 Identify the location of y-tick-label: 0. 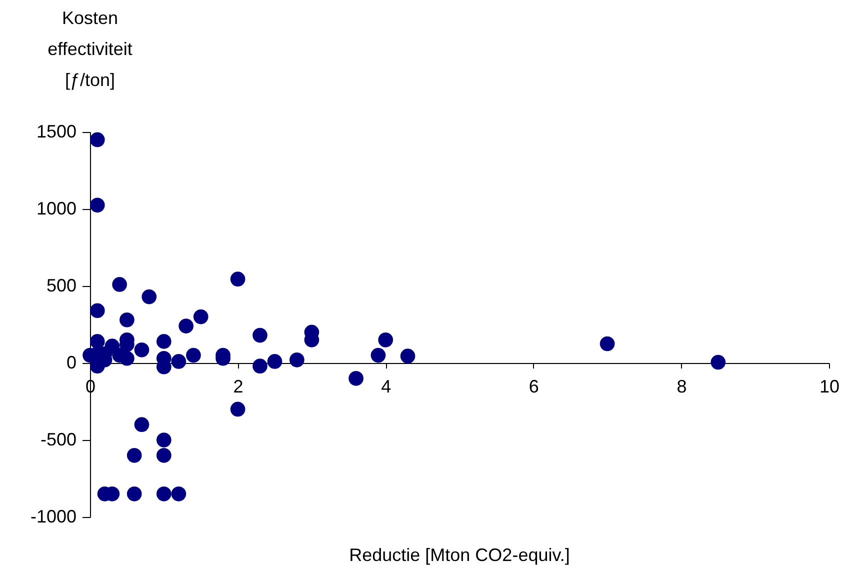
(71, 362).